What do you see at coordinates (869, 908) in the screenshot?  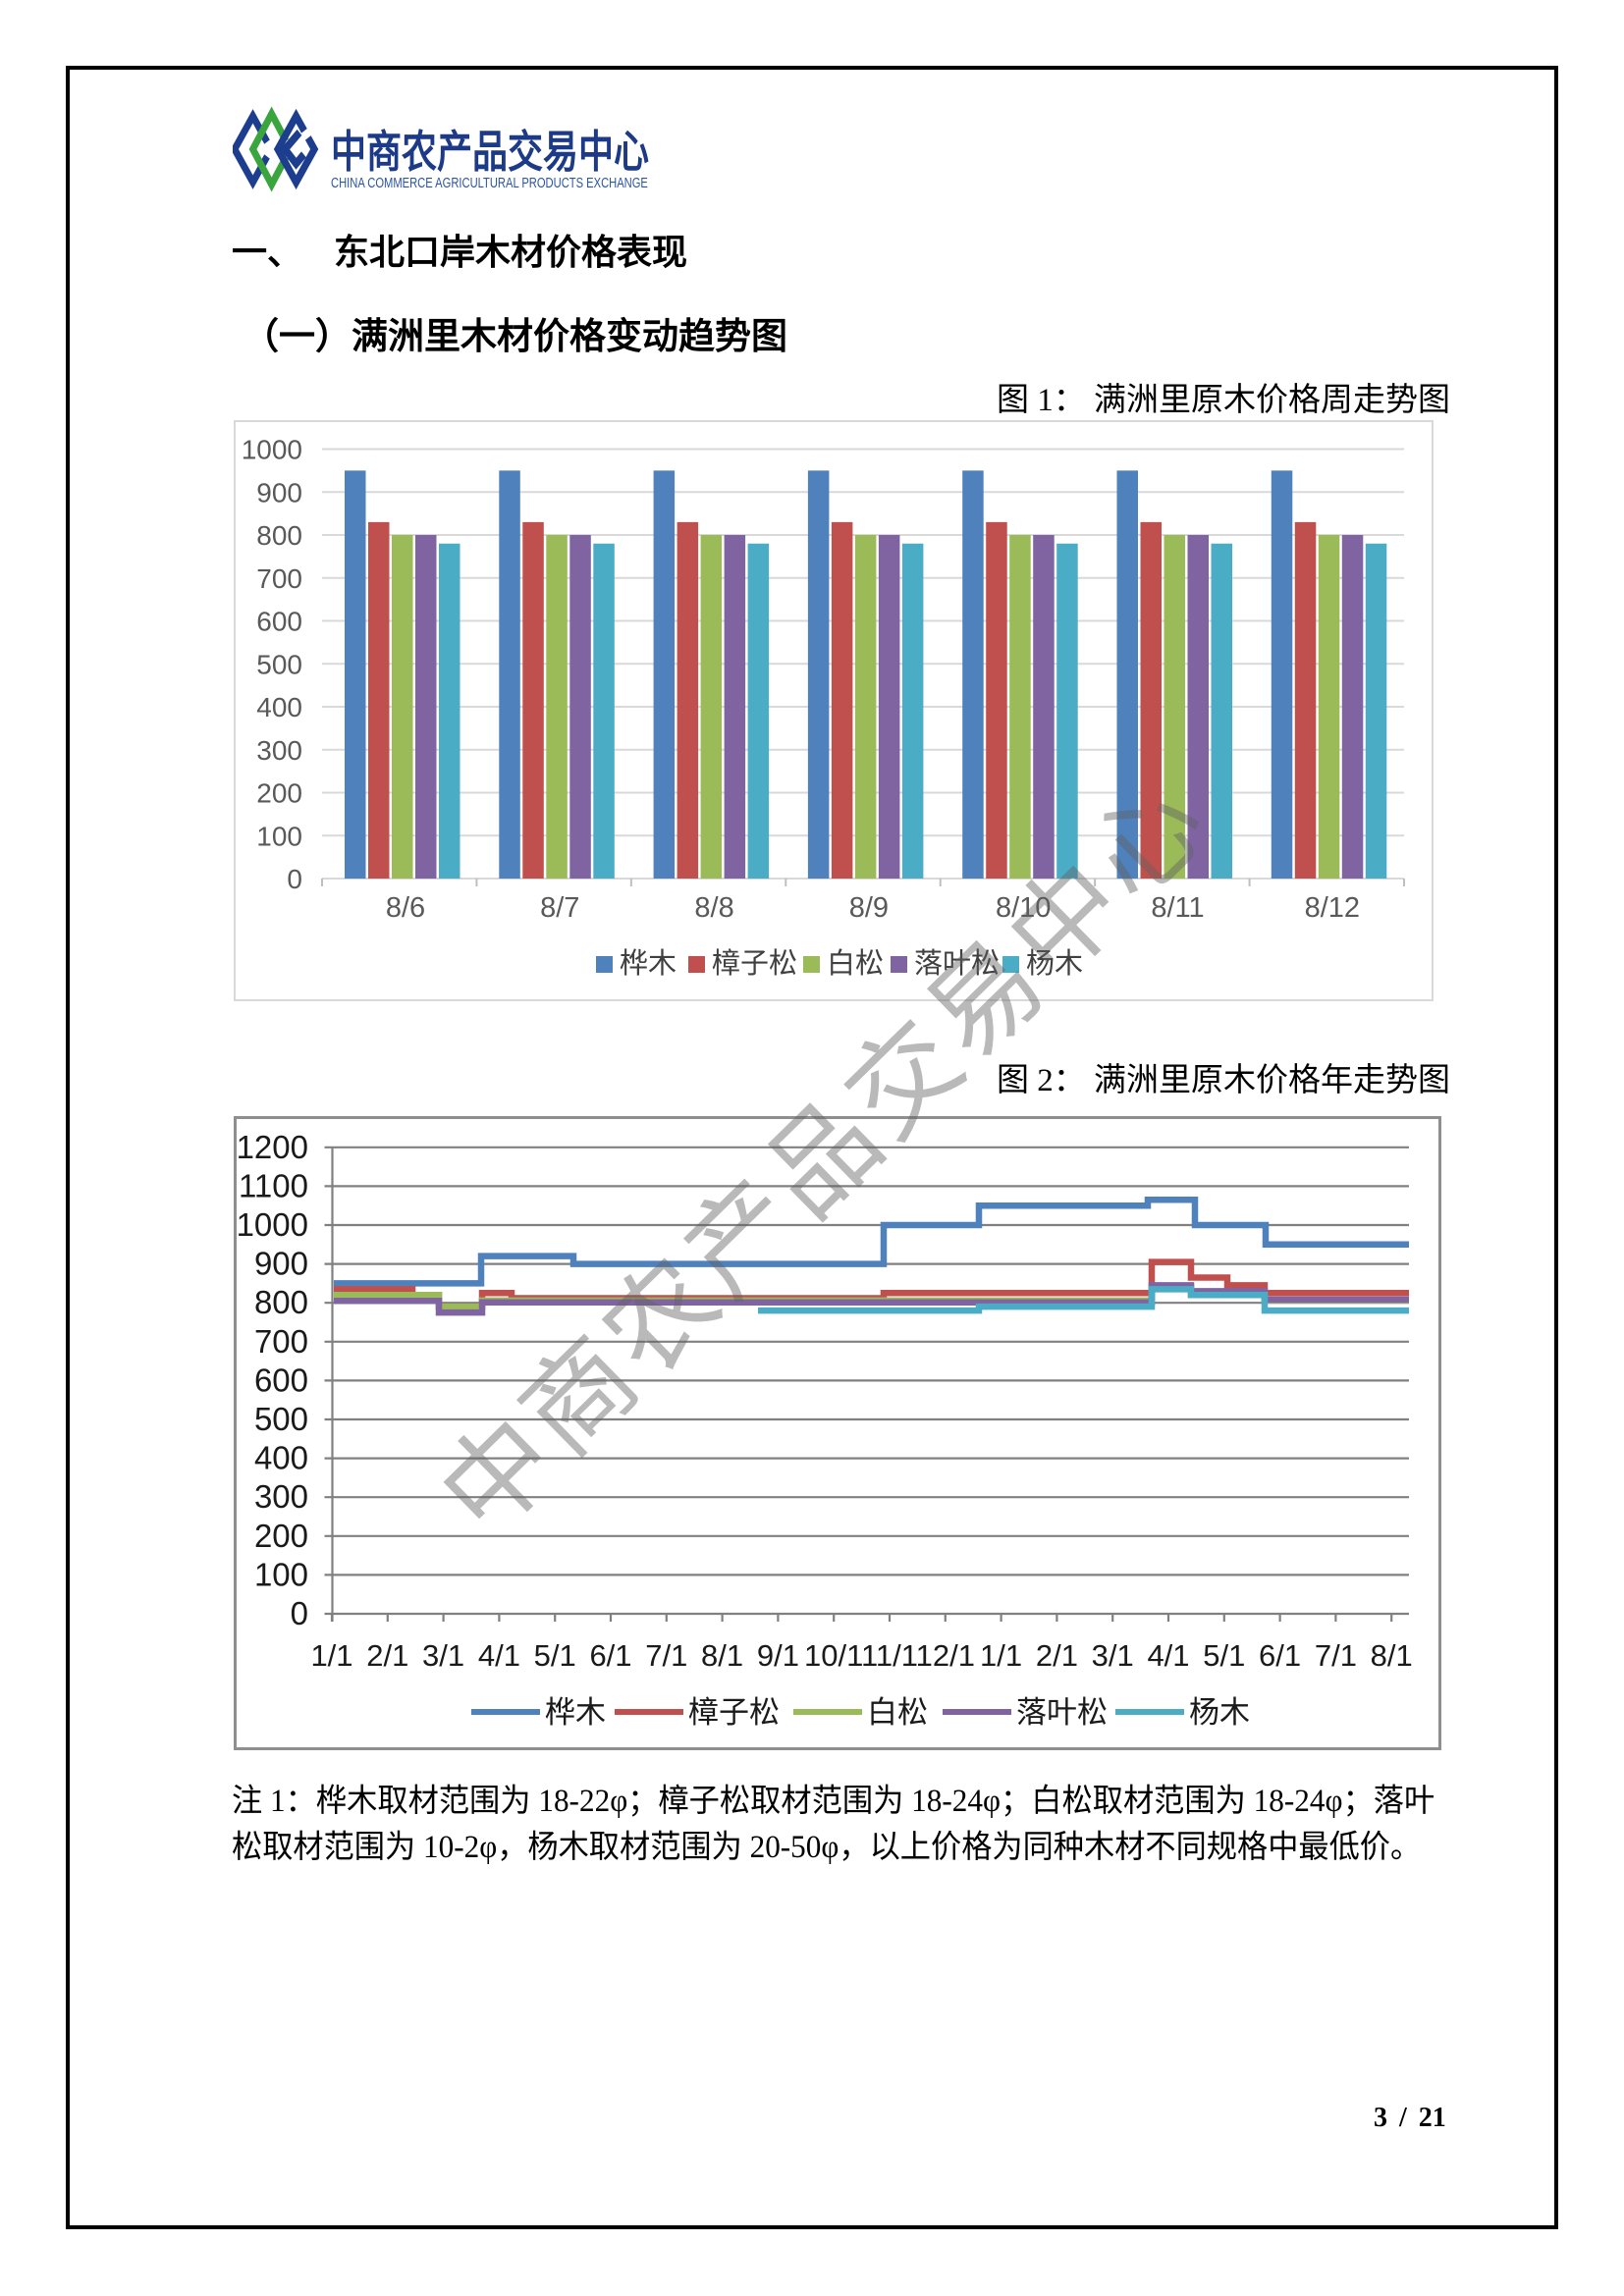 I see `svg-text: 8/9` at bounding box center [869, 908].